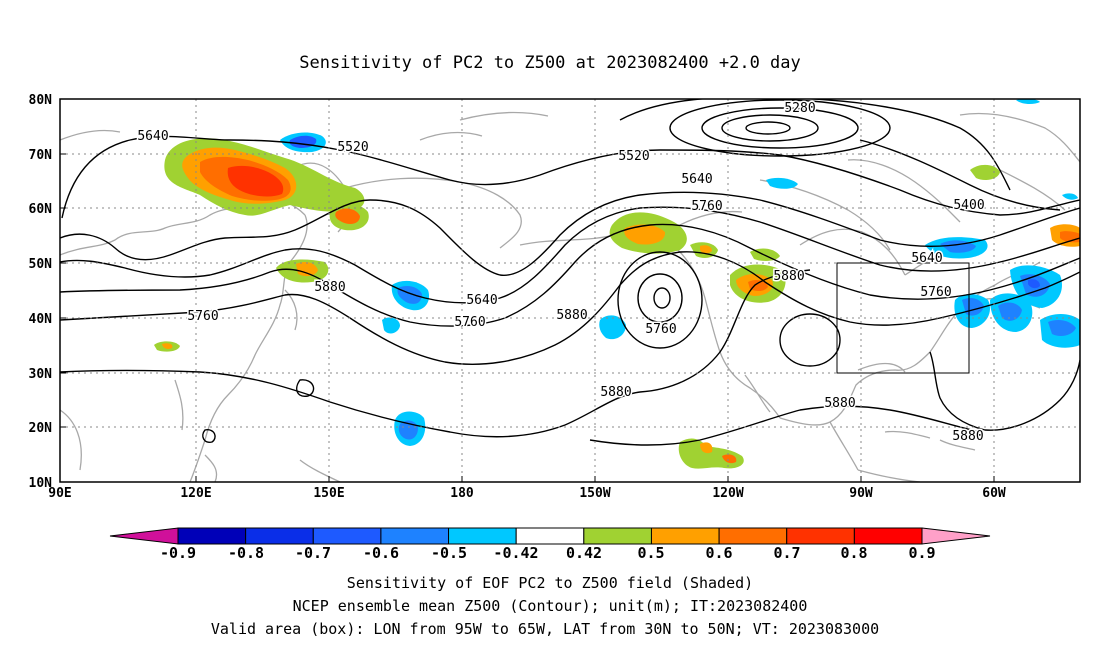  I want to click on colorbar-label: 0.42, so click(584, 553).